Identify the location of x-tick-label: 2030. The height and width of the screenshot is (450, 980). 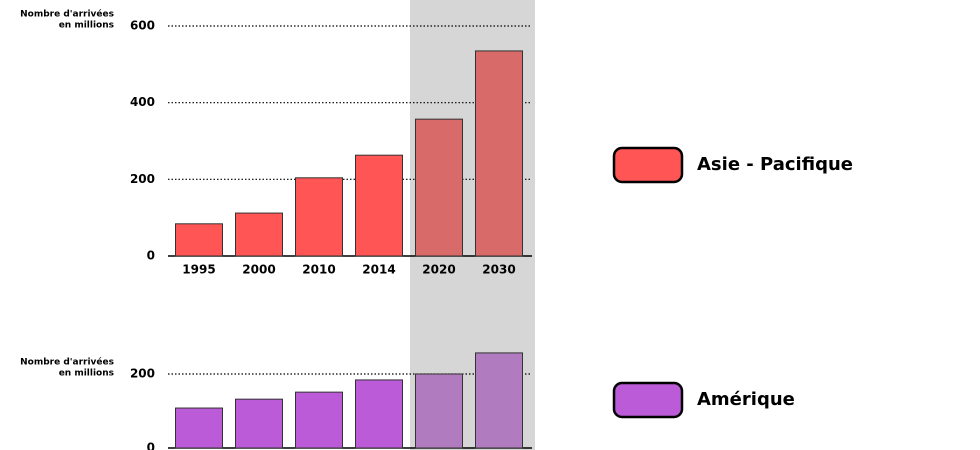
(498, 270).